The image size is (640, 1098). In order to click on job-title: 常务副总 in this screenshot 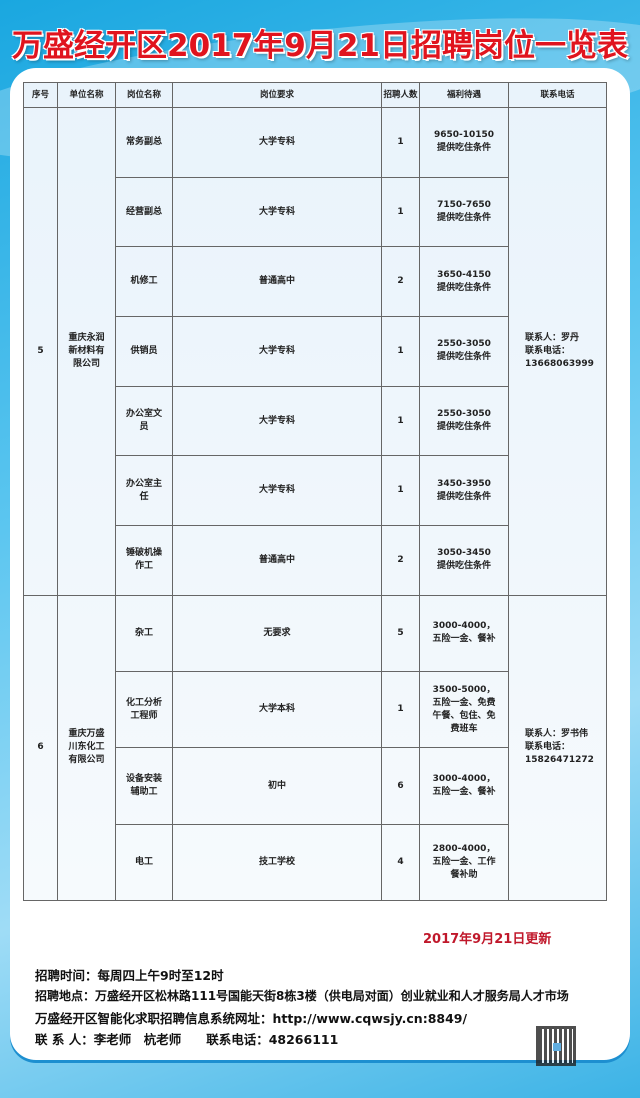, I will do `click(144, 142)`.